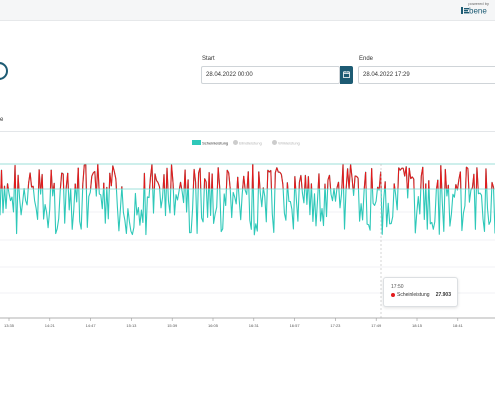  What do you see at coordinates (2, 120) in the screenshot?
I see `section-label-fragment: e` at bounding box center [2, 120].